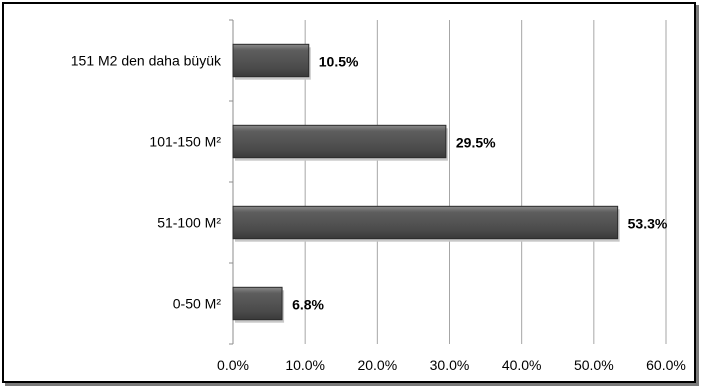 The height and width of the screenshot is (389, 702). What do you see at coordinates (305, 365) in the screenshot?
I see `x-tick-label: 10.0%` at bounding box center [305, 365].